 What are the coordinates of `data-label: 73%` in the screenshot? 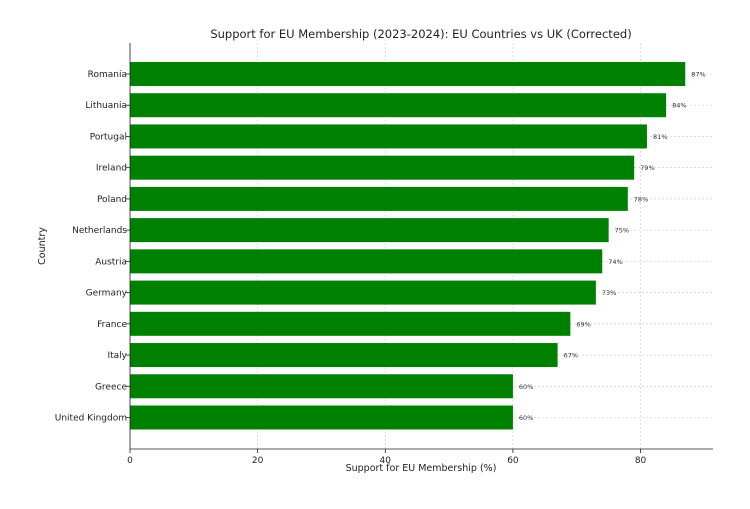 It's located at (609, 293).